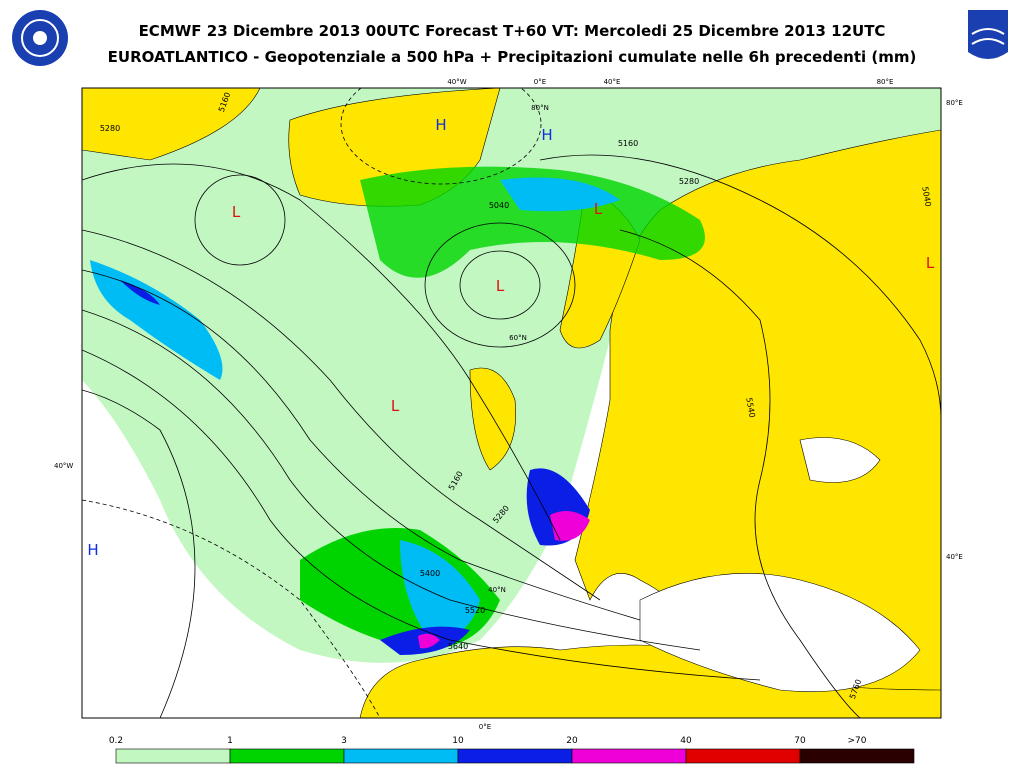 The width and height of the screenshot is (1024, 772). Describe the element at coordinates (156, 320) in the screenshot. I see `precip-west-cyan` at that location.